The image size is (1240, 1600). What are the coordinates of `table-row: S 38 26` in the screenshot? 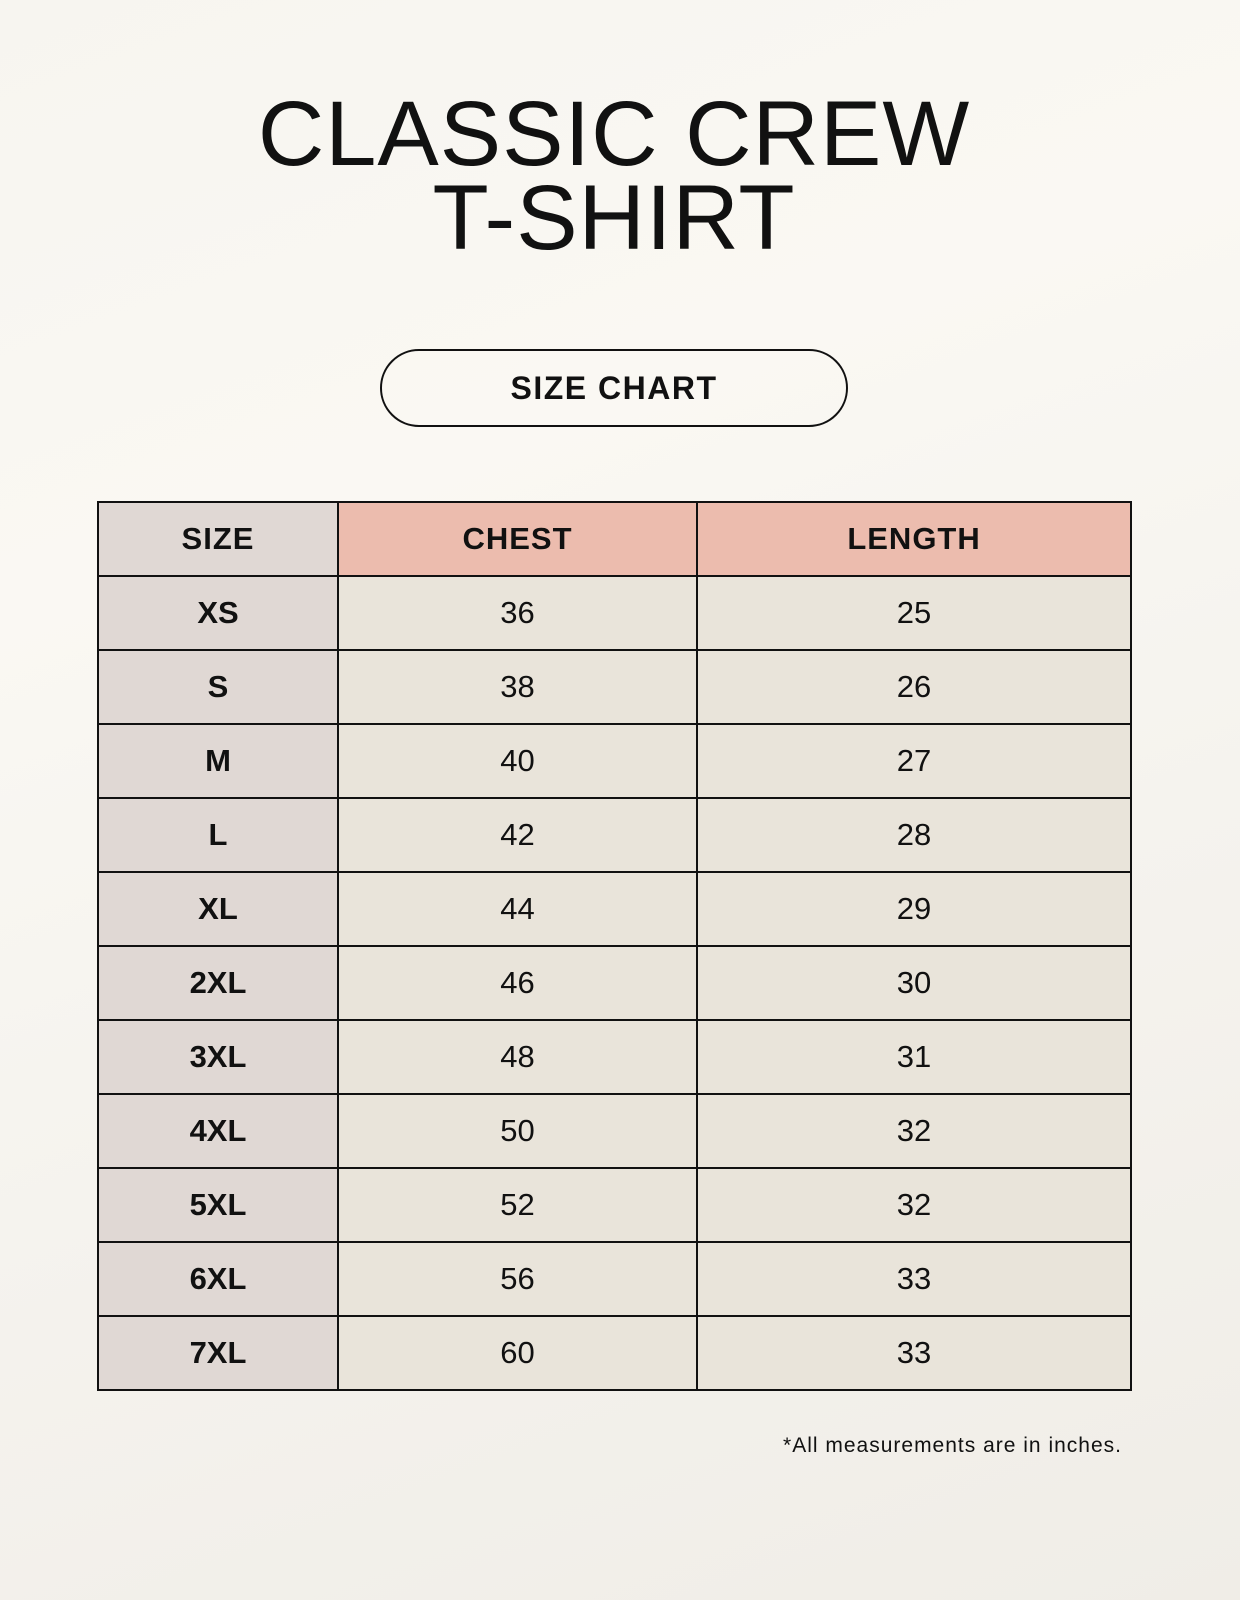 It's located at (614, 687).